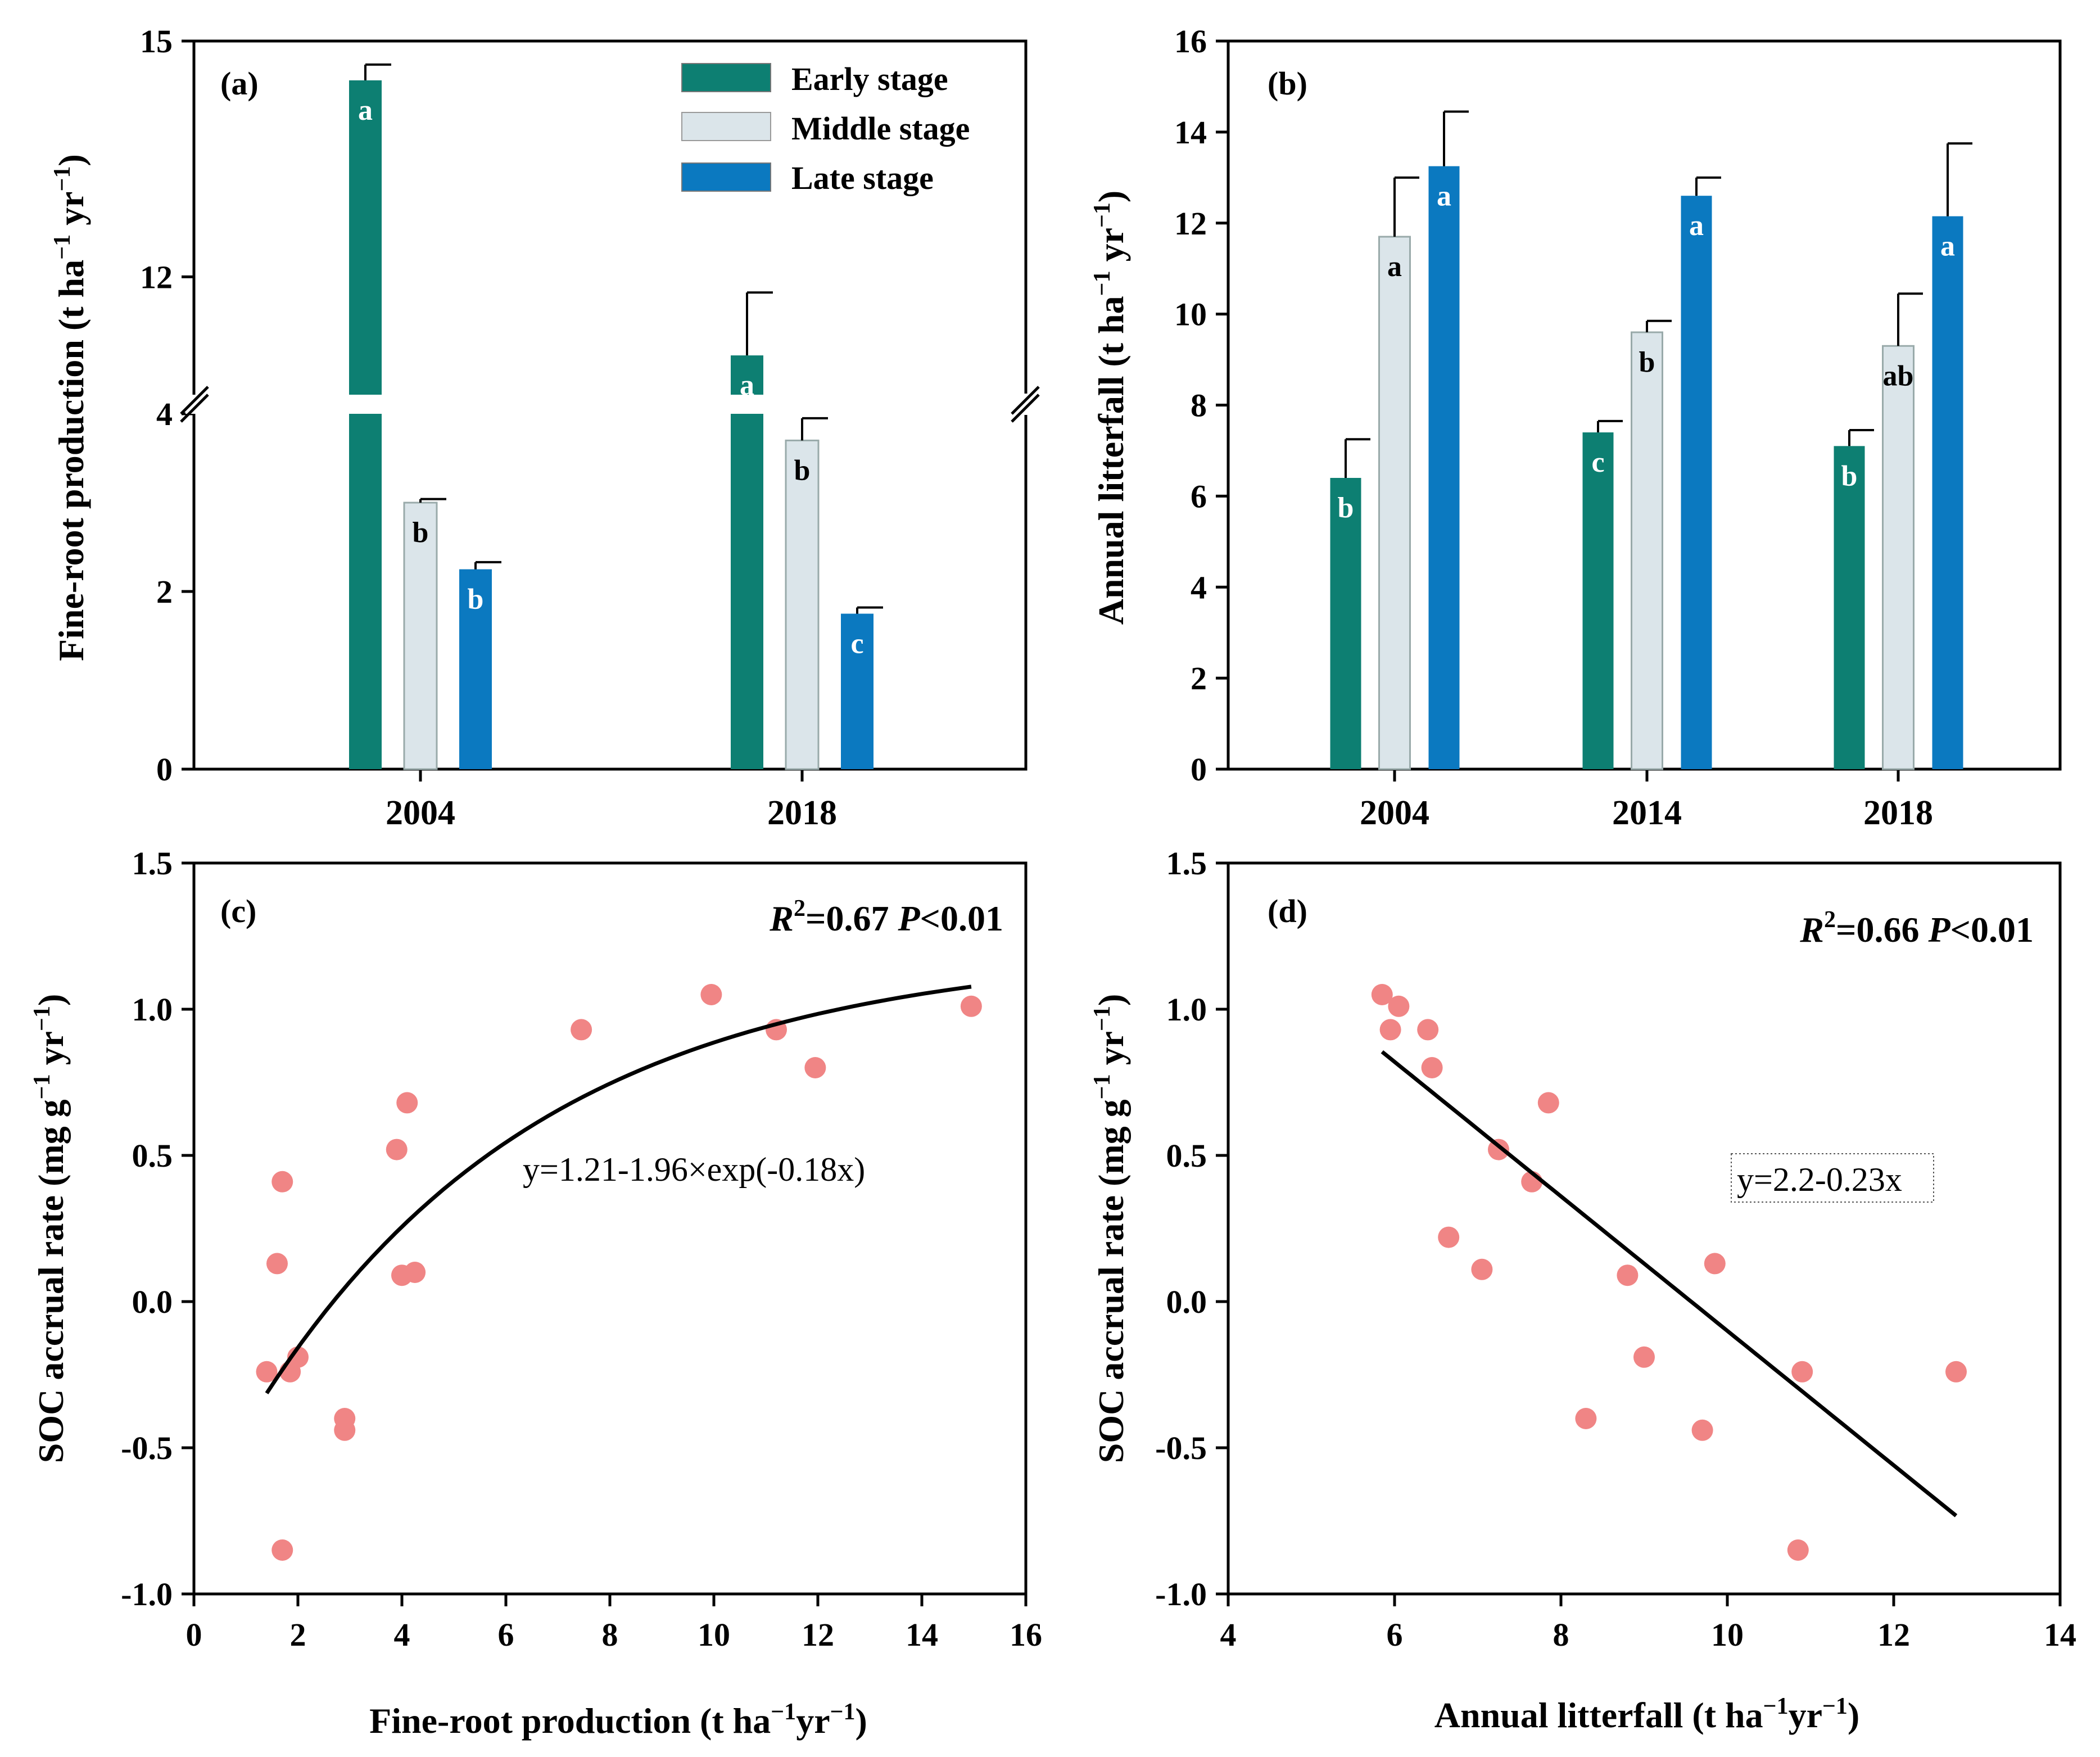 The width and height of the screenshot is (2100, 1757). Describe the element at coordinates (747, 562) in the screenshot. I see `bar-early-2018` at that location.